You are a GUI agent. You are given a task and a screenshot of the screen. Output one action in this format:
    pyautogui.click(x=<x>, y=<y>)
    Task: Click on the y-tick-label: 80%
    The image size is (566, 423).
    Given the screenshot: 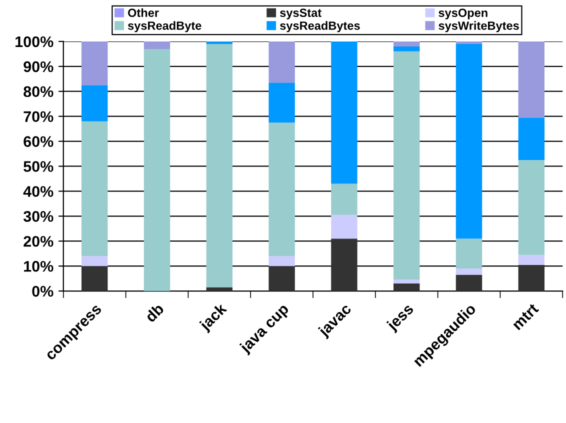 What is the action you would take?
    pyautogui.click(x=39, y=92)
    